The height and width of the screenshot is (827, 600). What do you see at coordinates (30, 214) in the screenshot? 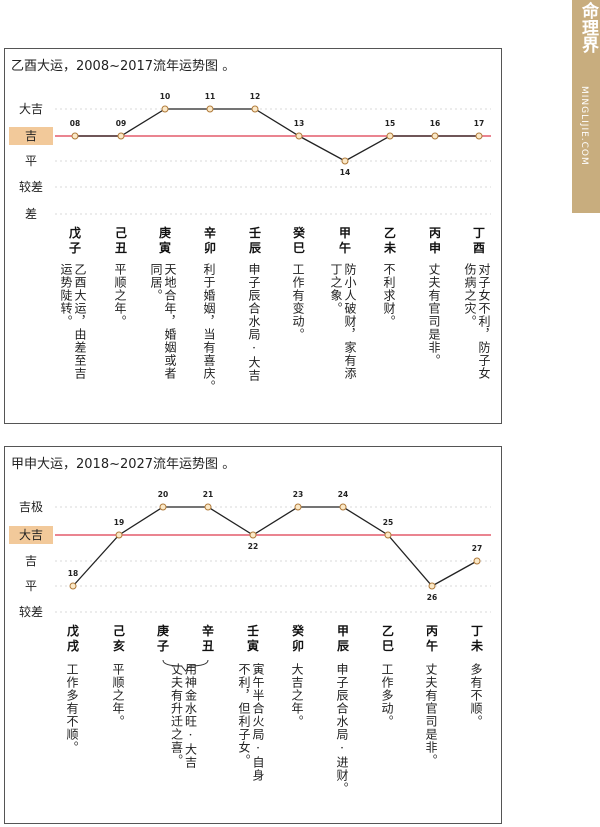
I see `y-level-label: 差` at bounding box center [30, 214].